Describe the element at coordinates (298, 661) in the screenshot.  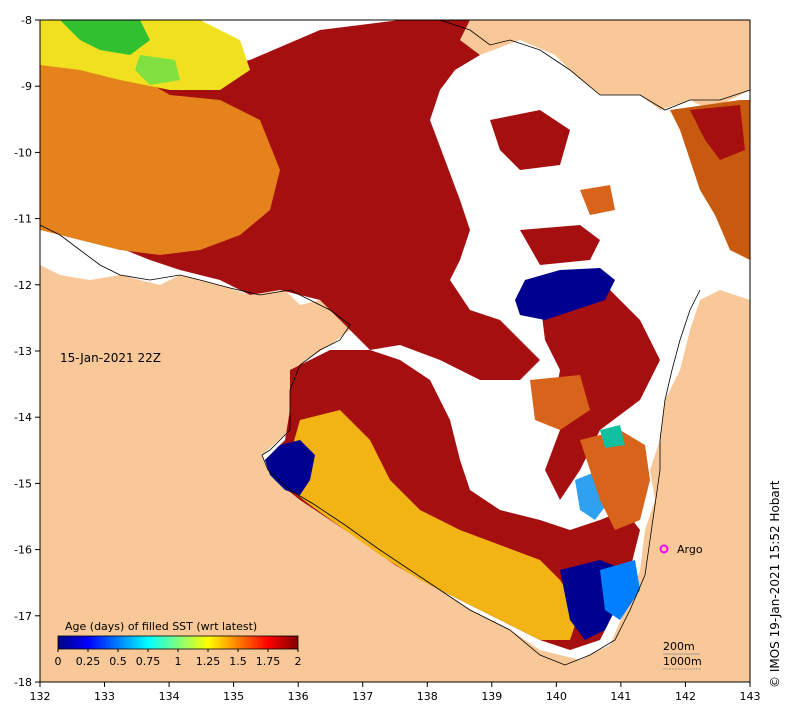
I see `colorbar-tick-label: 2` at that location.